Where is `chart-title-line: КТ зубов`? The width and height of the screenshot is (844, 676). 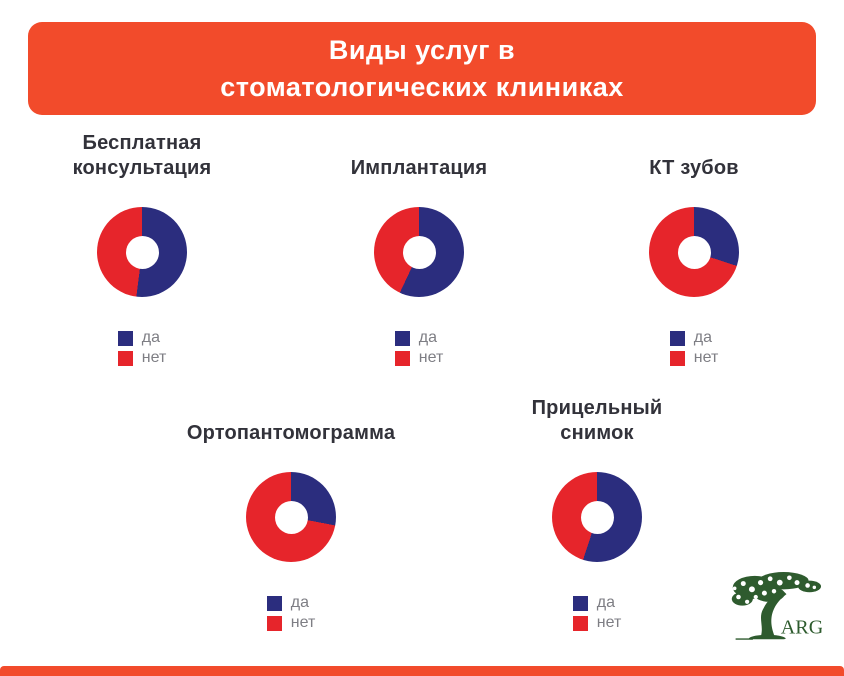 chart-title-line: КТ зубов is located at coordinates (694, 168).